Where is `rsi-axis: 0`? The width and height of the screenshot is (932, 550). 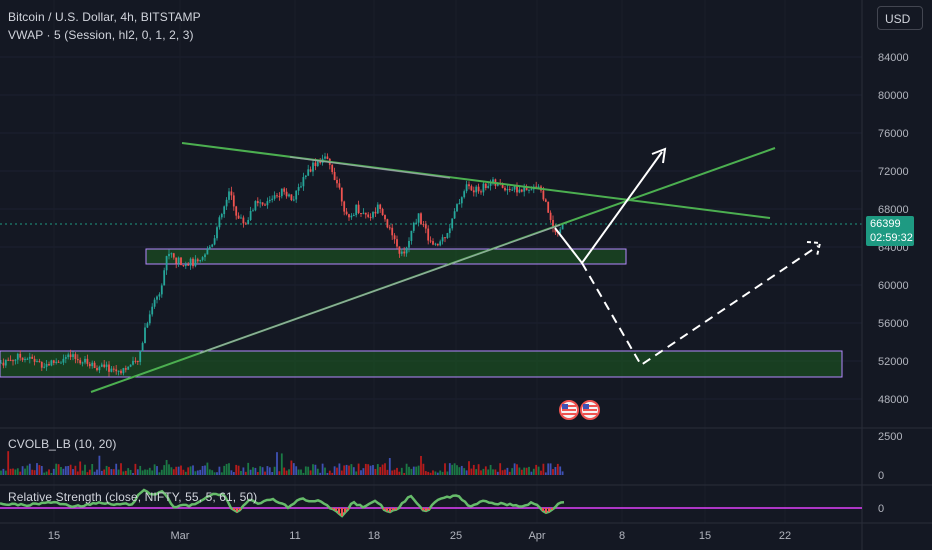
rsi-axis: 0 is located at coordinates (881, 509).